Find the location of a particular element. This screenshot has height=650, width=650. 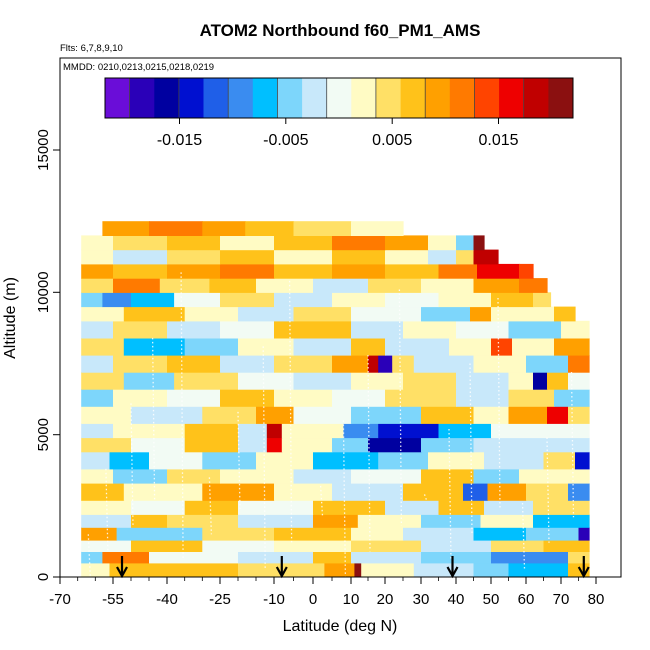

x-tick-label: -70 is located at coordinates (60, 599).